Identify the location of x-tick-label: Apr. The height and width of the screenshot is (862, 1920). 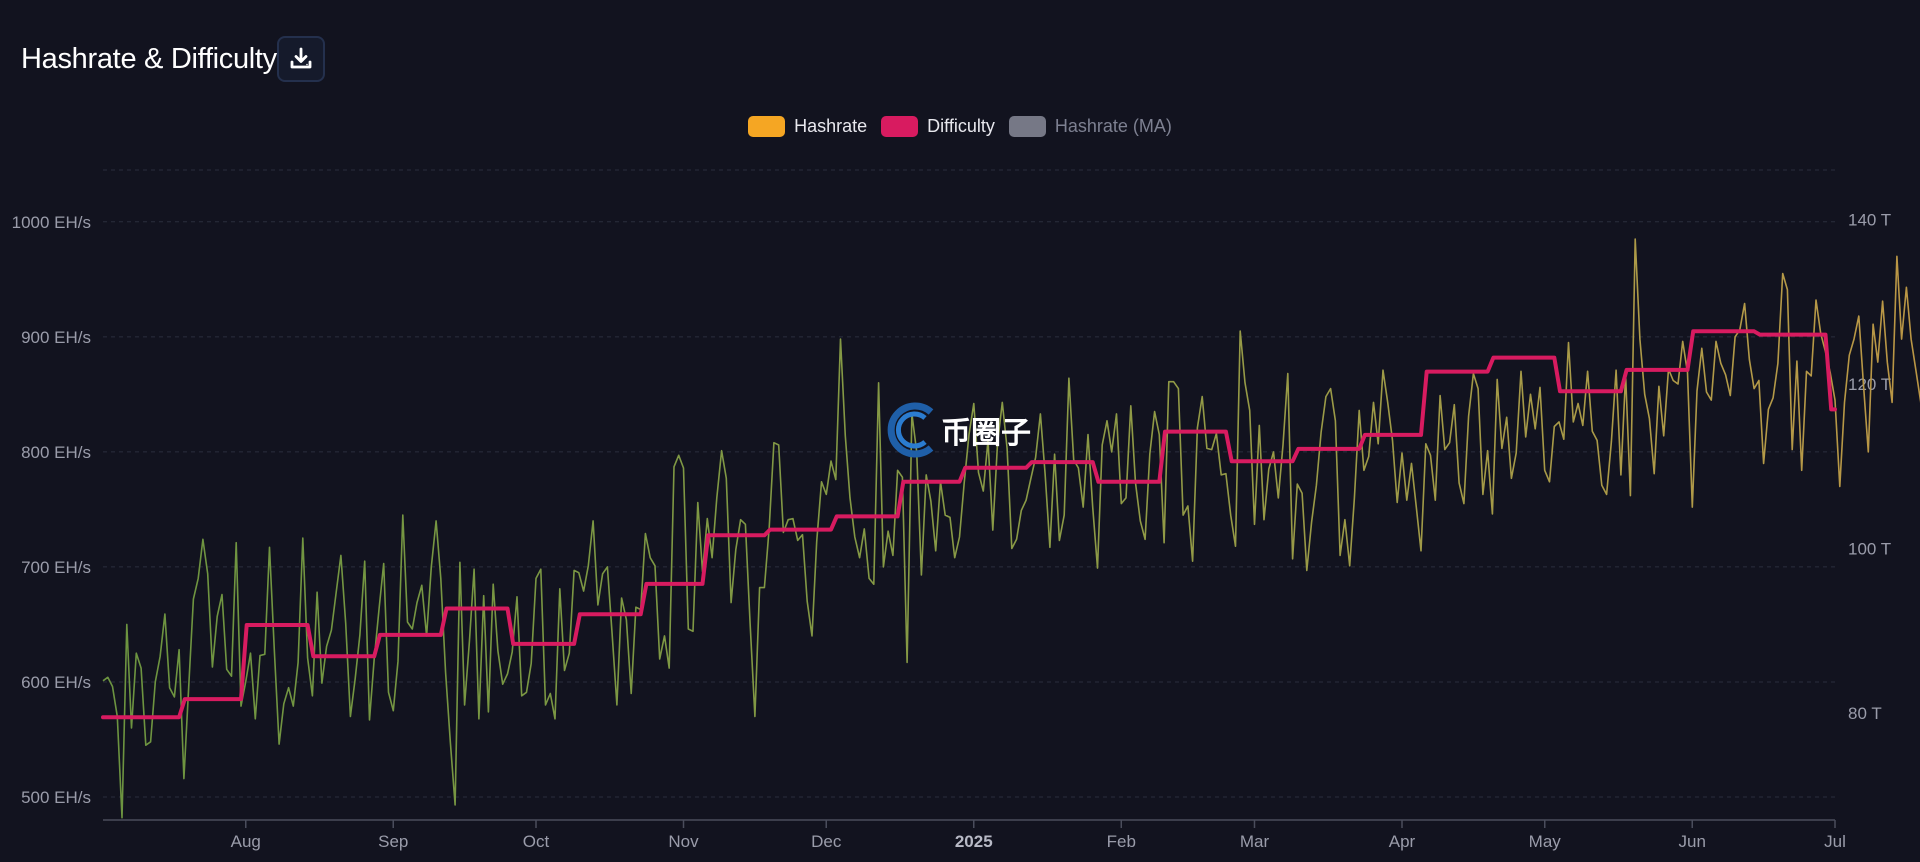
(1402, 841).